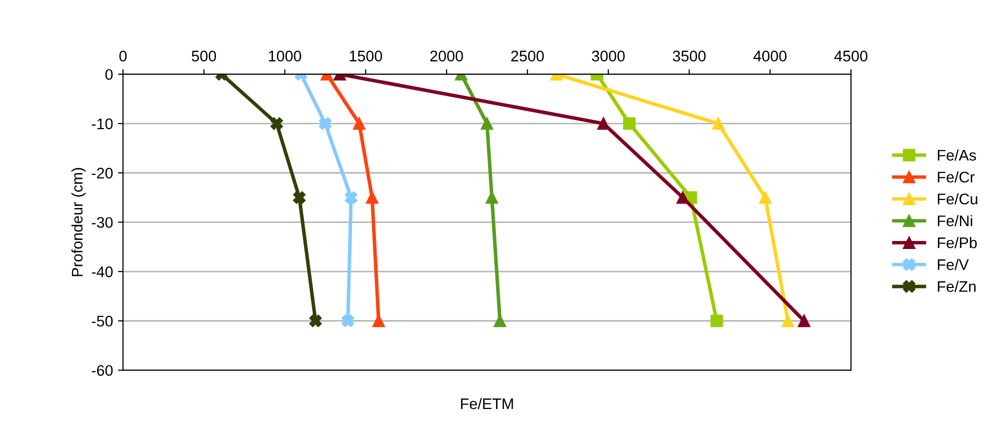 This screenshot has height=434, width=1000. Describe the element at coordinates (957, 242) in the screenshot. I see `legend-label: Fe/Pb` at that location.